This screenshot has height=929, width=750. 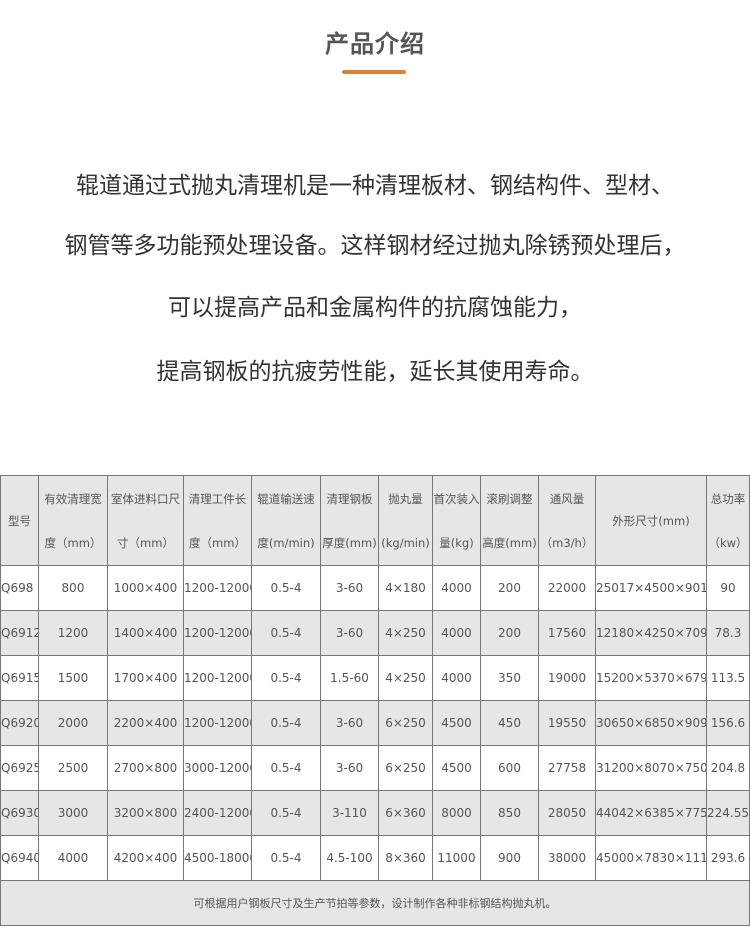 I want to click on column-header-text: 厚度(mm), so click(x=349, y=542).